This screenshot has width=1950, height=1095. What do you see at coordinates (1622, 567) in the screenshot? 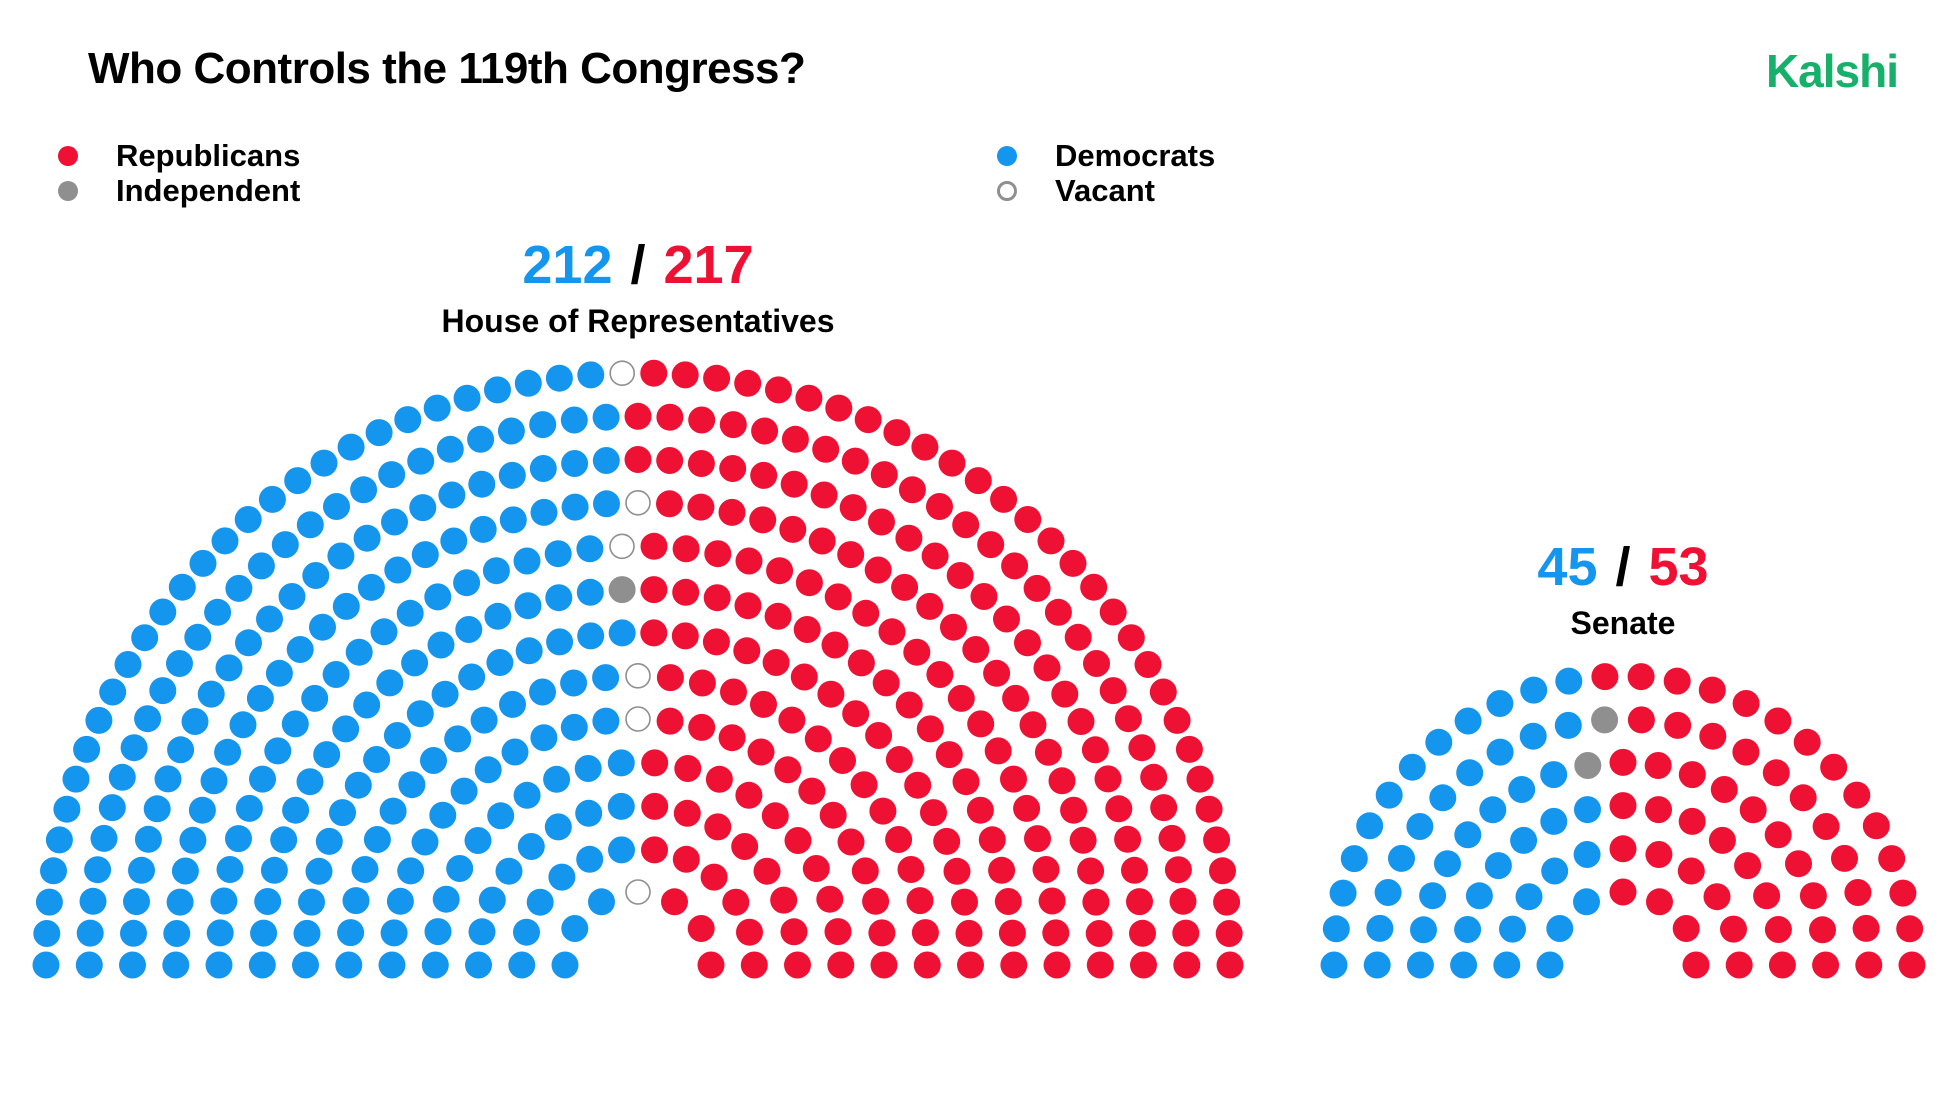
I see `senate-seat-count: 45 / 53` at bounding box center [1622, 567].